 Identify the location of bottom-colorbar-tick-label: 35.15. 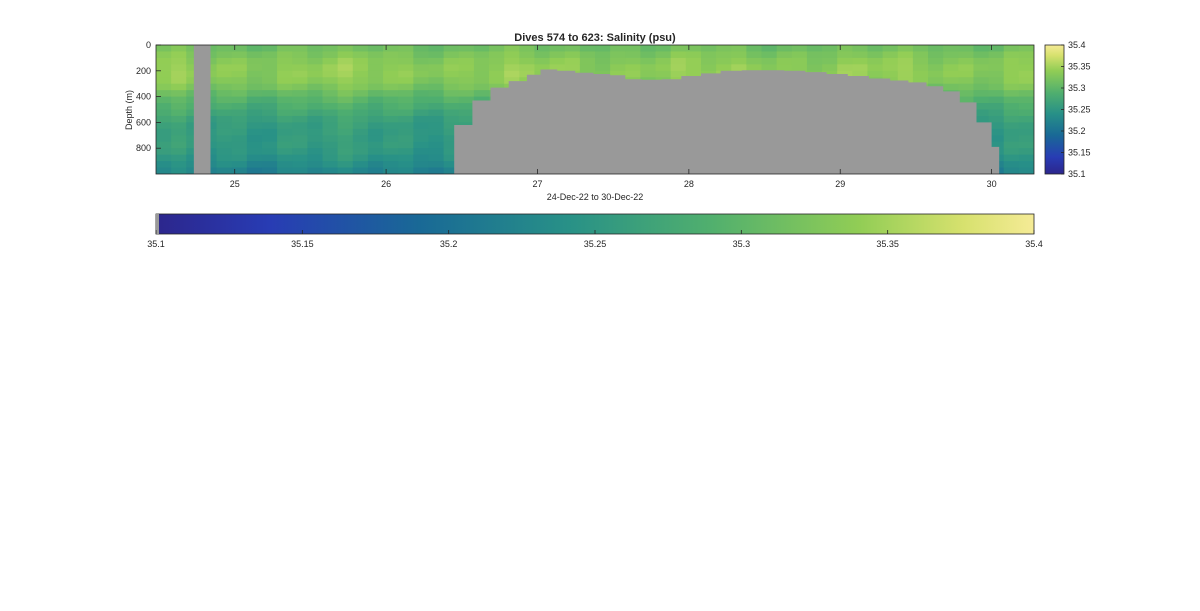
(302, 244).